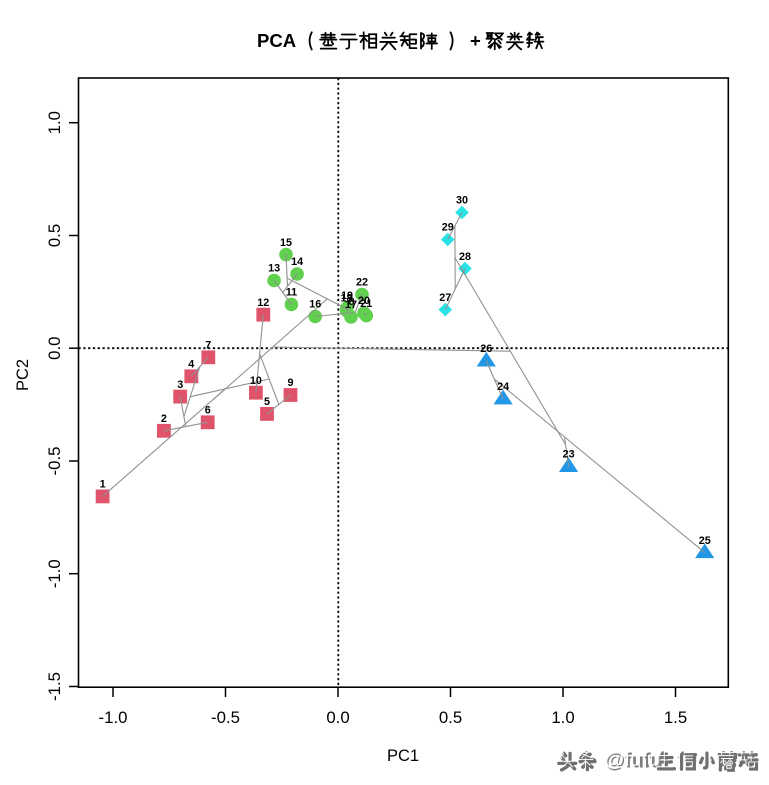 The width and height of the screenshot is (769, 785). What do you see at coordinates (208, 346) in the screenshot?
I see `svg-text: 7` at bounding box center [208, 346].